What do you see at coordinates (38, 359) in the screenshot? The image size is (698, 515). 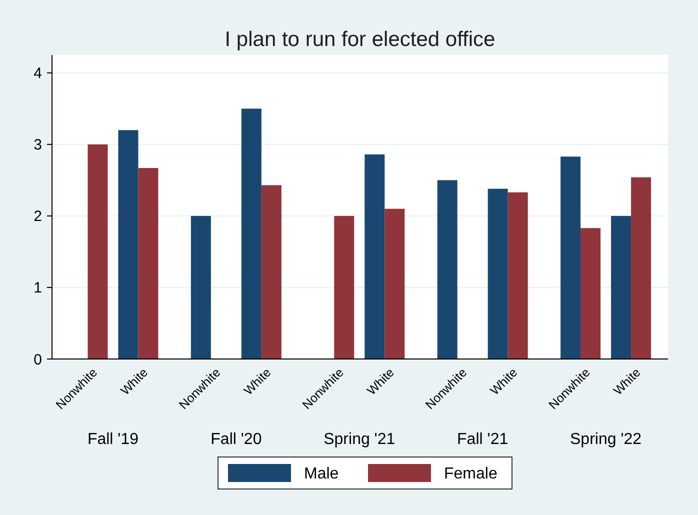 I see `y-tick-label: 0` at bounding box center [38, 359].